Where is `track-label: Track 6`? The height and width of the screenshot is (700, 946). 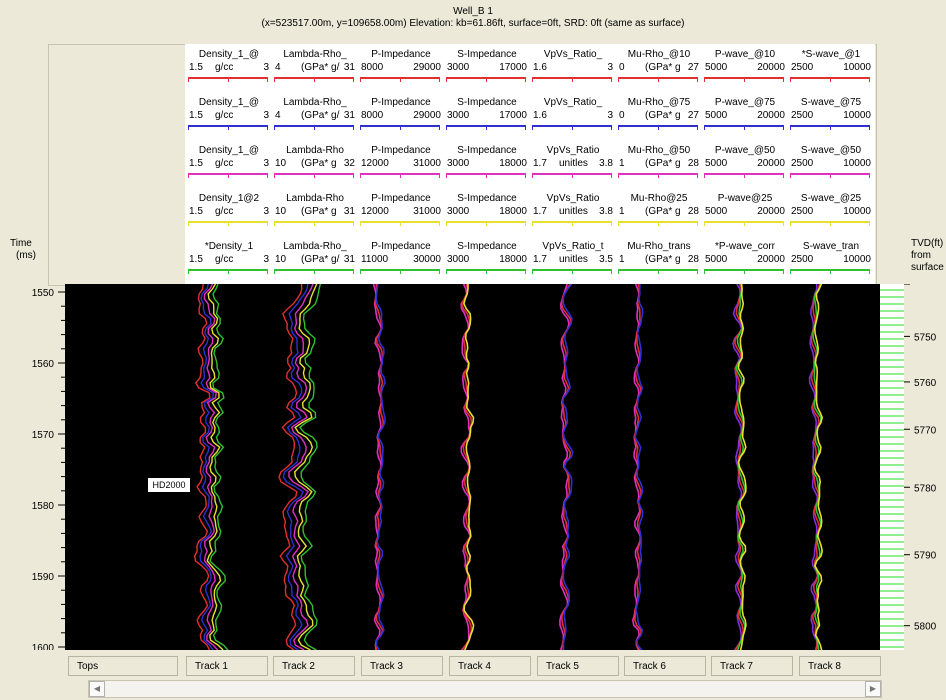 track-label: Track 6 is located at coordinates (665, 666).